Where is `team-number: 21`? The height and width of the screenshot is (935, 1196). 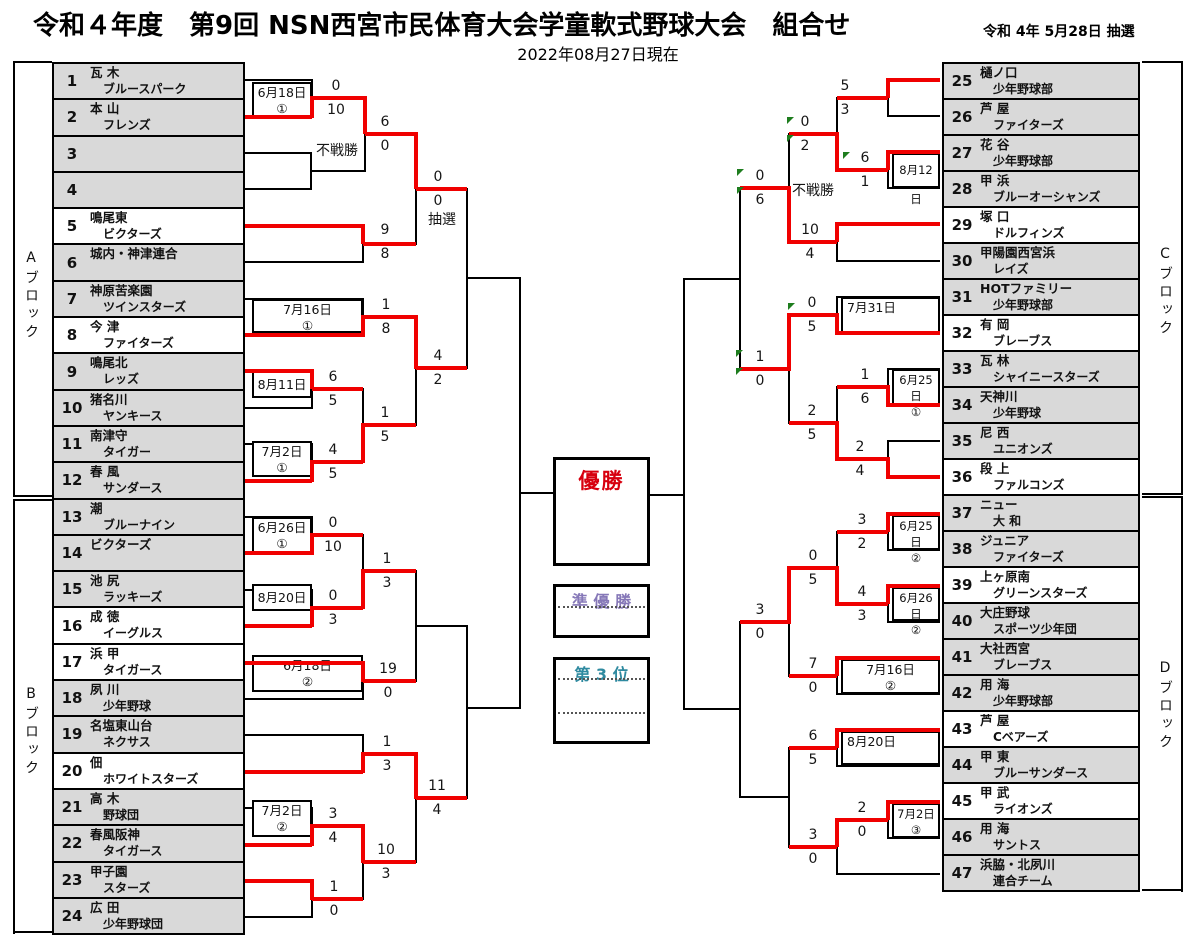 team-number: 21 is located at coordinates (72, 807).